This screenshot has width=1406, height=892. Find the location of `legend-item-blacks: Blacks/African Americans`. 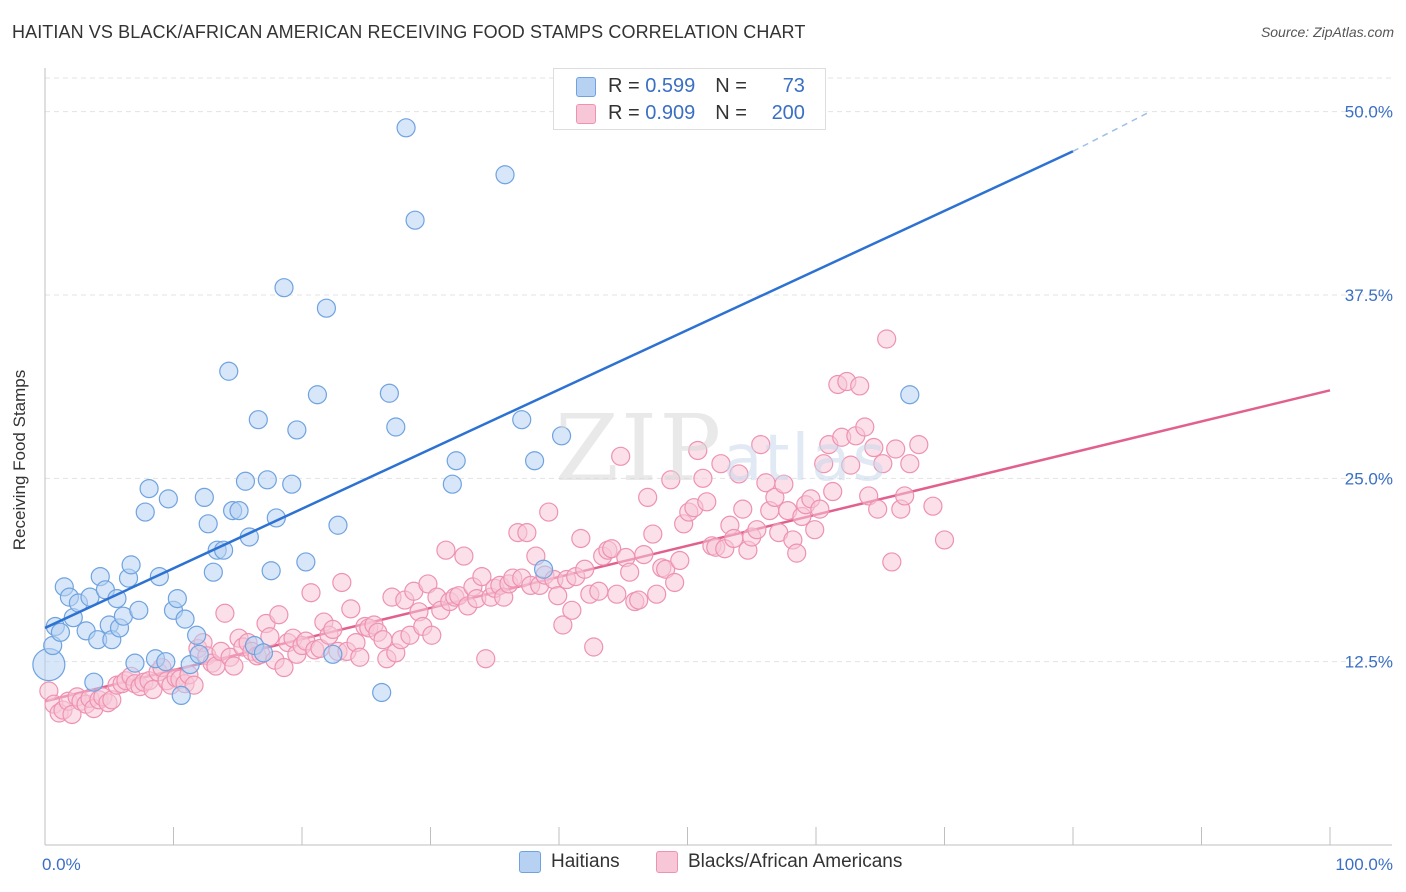

legend-item-blacks: Blacks/African Americans is located at coordinates (779, 862).